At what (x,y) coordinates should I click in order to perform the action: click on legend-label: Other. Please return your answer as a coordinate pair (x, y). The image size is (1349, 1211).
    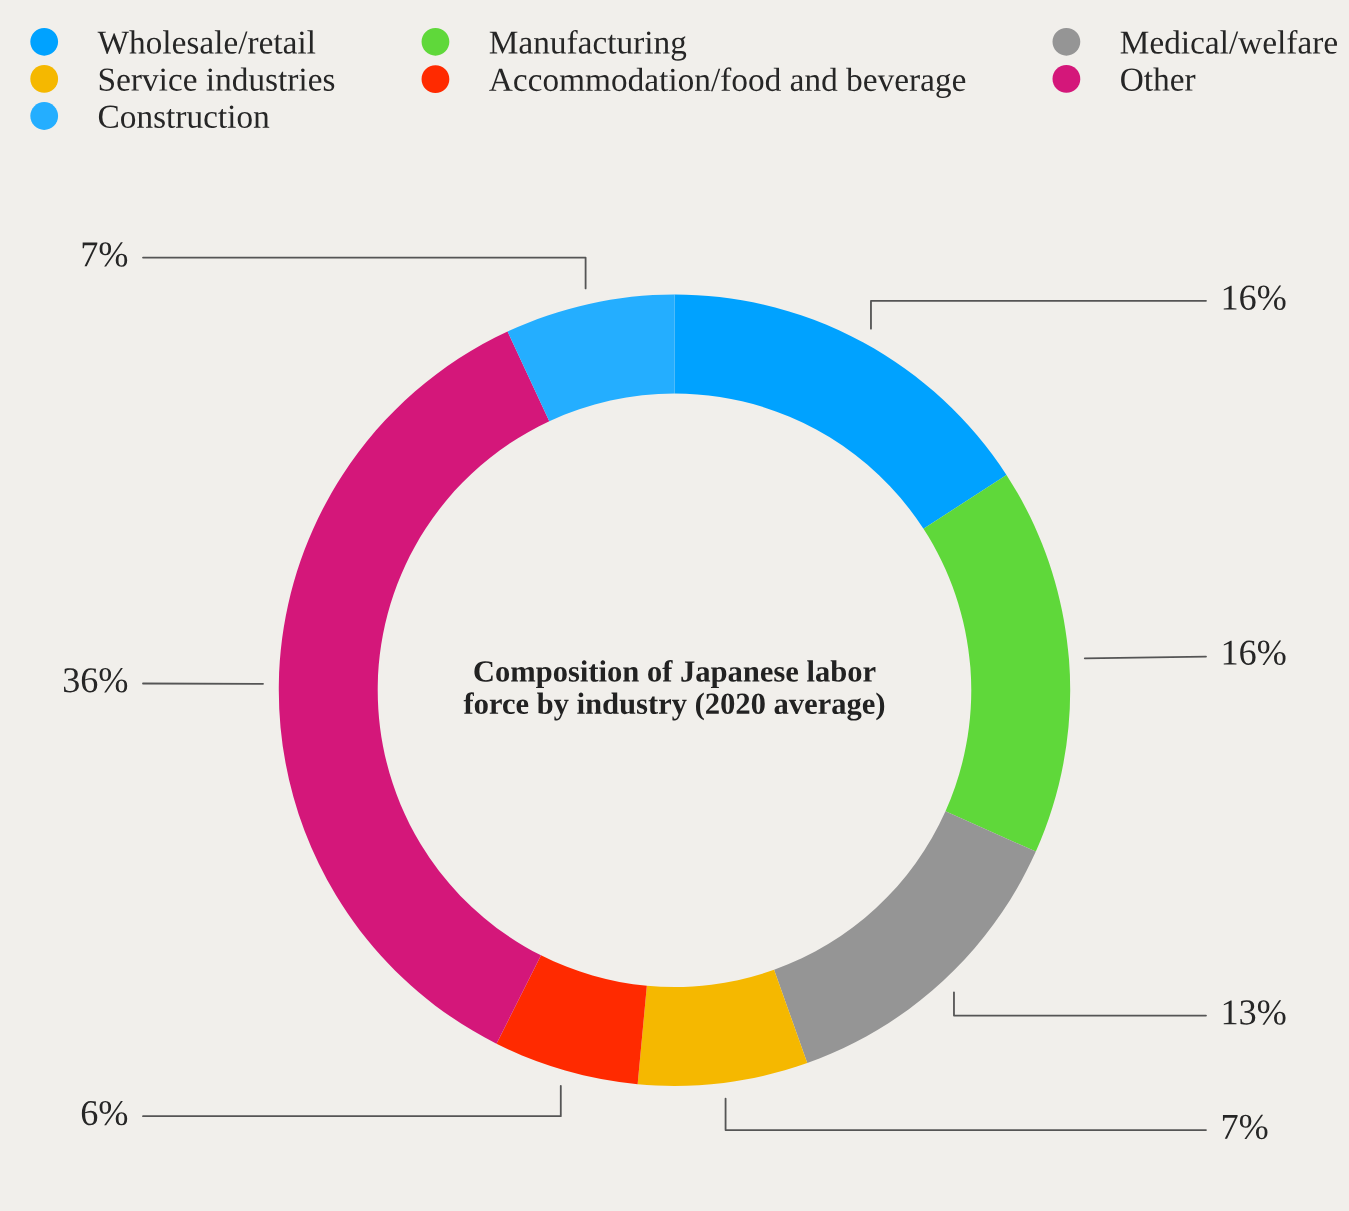
    Looking at the image, I should click on (1158, 79).